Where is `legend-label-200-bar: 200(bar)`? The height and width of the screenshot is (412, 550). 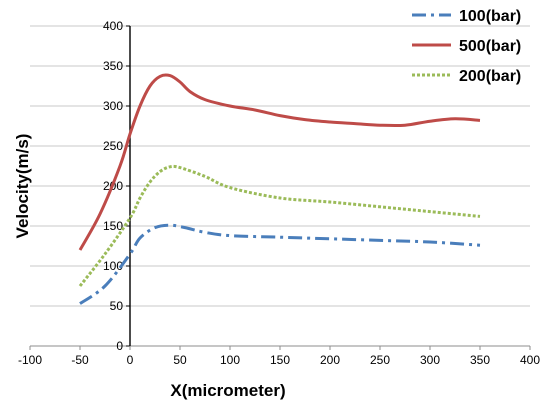 legend-label-200-bar: 200(bar) is located at coordinates (490, 76).